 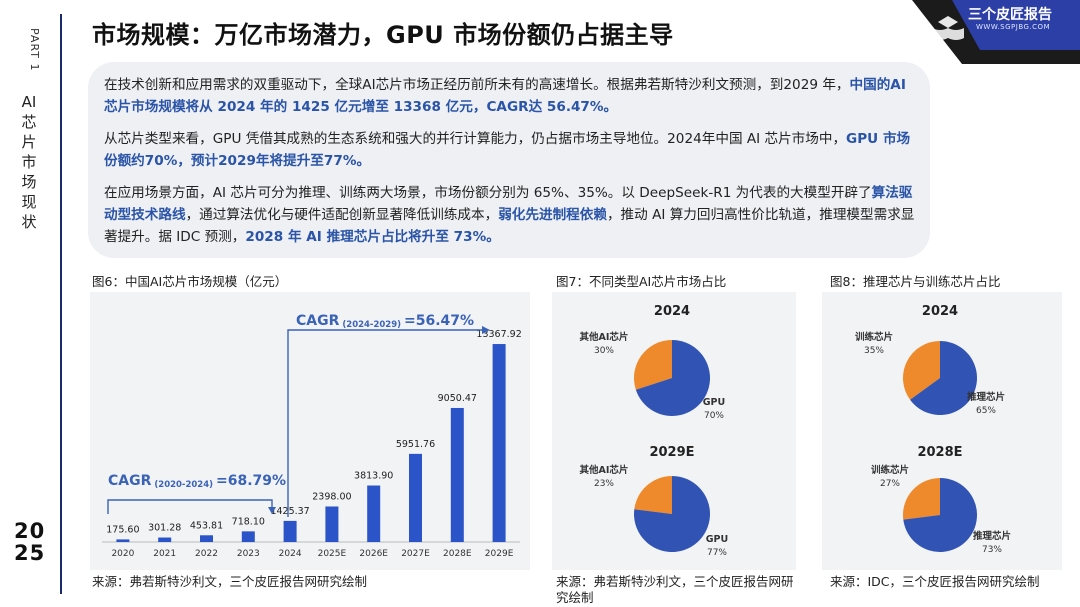 What do you see at coordinates (165, 539) in the screenshot?
I see `bar-2021` at bounding box center [165, 539].